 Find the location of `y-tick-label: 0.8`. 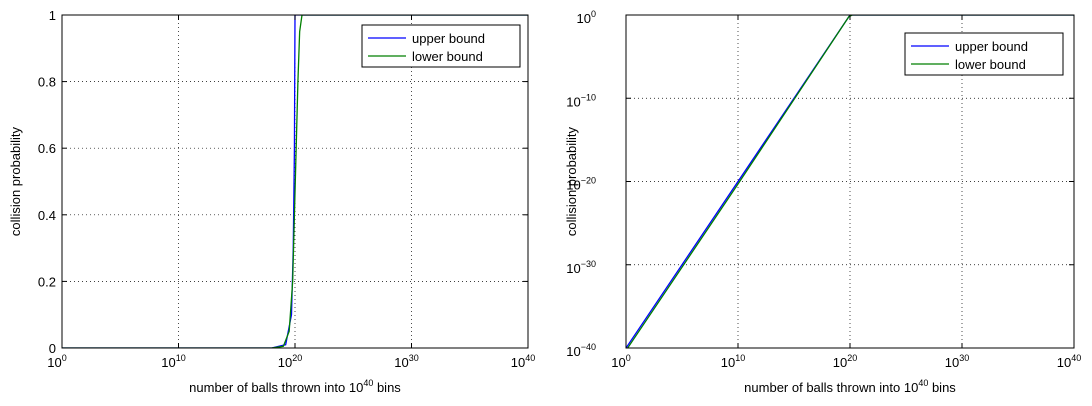

y-tick-label: 0.8 is located at coordinates (47, 82).